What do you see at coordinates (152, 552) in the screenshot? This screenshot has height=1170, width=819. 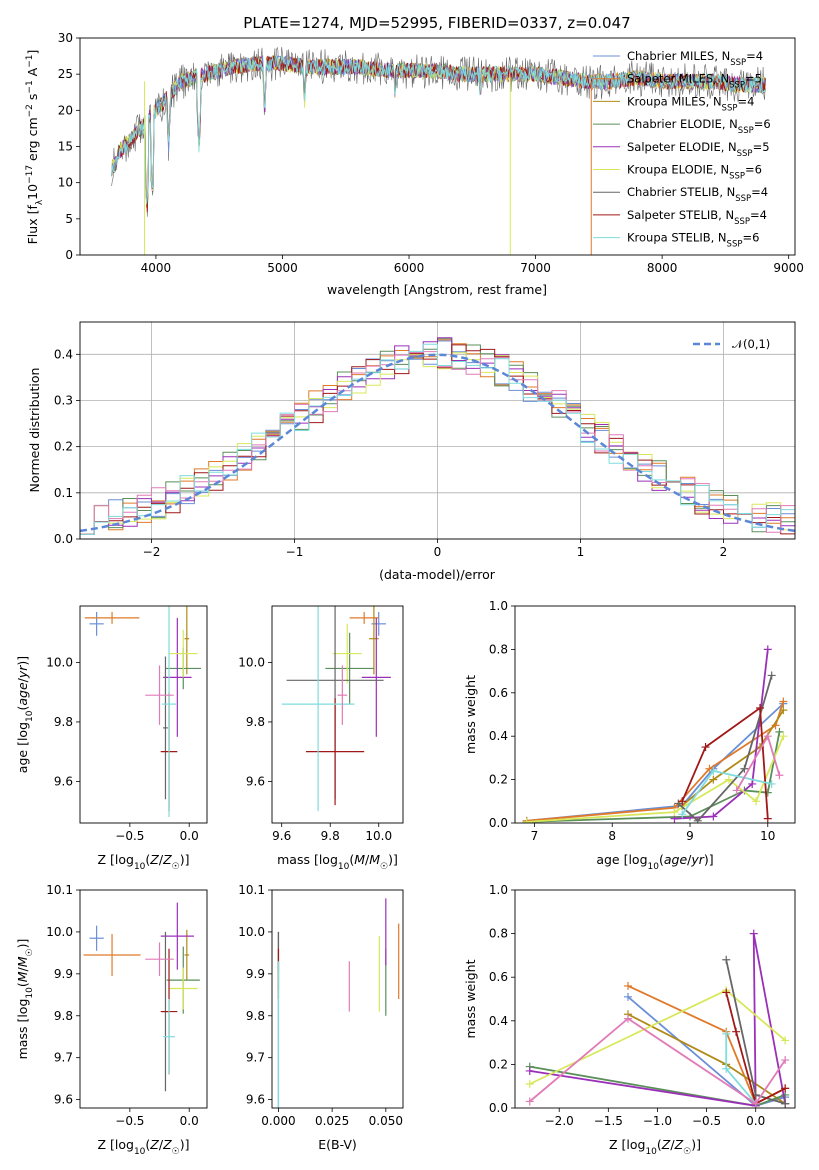 I see `x-tick-label: −2` at bounding box center [152, 552].